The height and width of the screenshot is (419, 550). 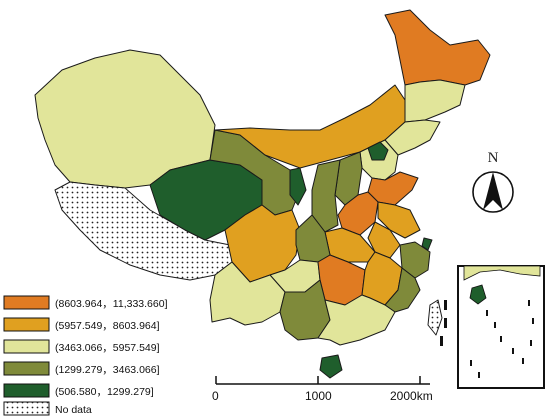 What do you see at coordinates (435, 101) in the screenshot?
I see `region-jilin` at bounding box center [435, 101].